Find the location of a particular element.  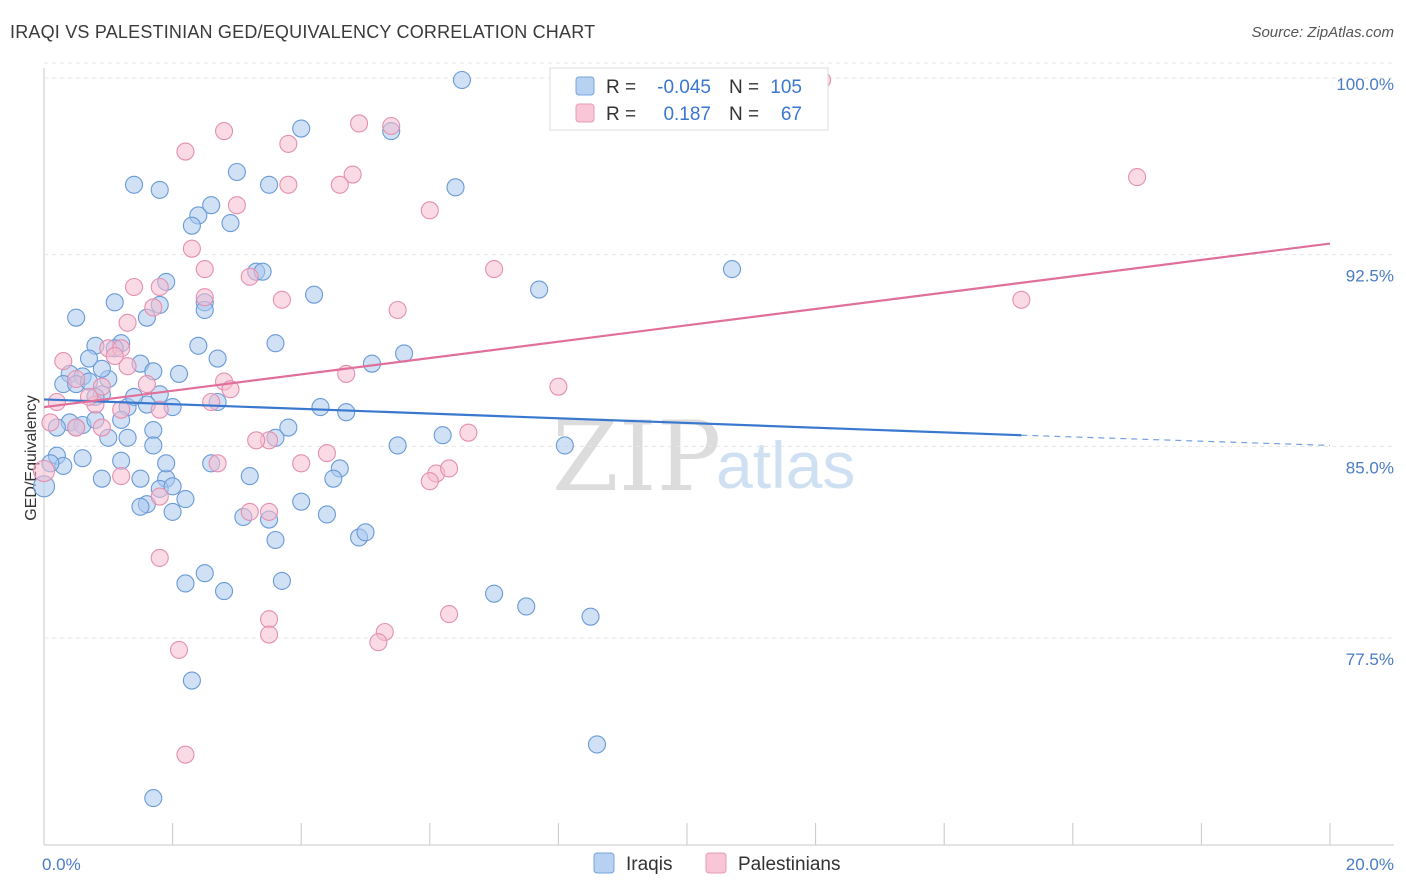

legend-r-label-1: R = is located at coordinates (621, 87).